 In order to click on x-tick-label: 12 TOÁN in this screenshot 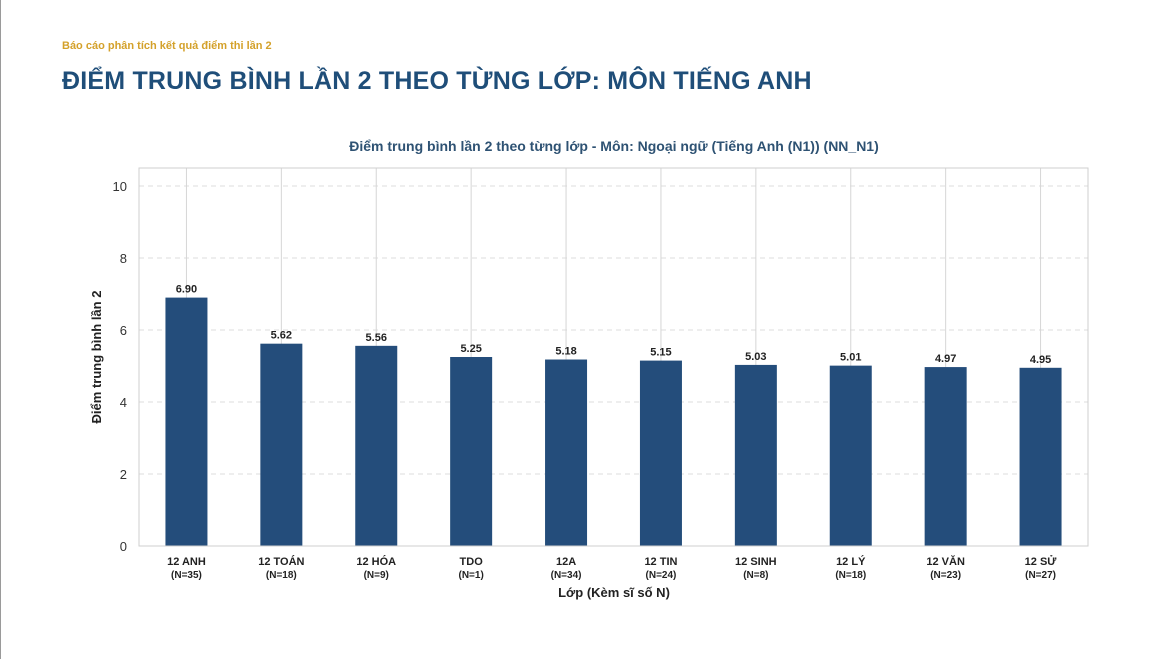, I will do `click(281, 561)`.